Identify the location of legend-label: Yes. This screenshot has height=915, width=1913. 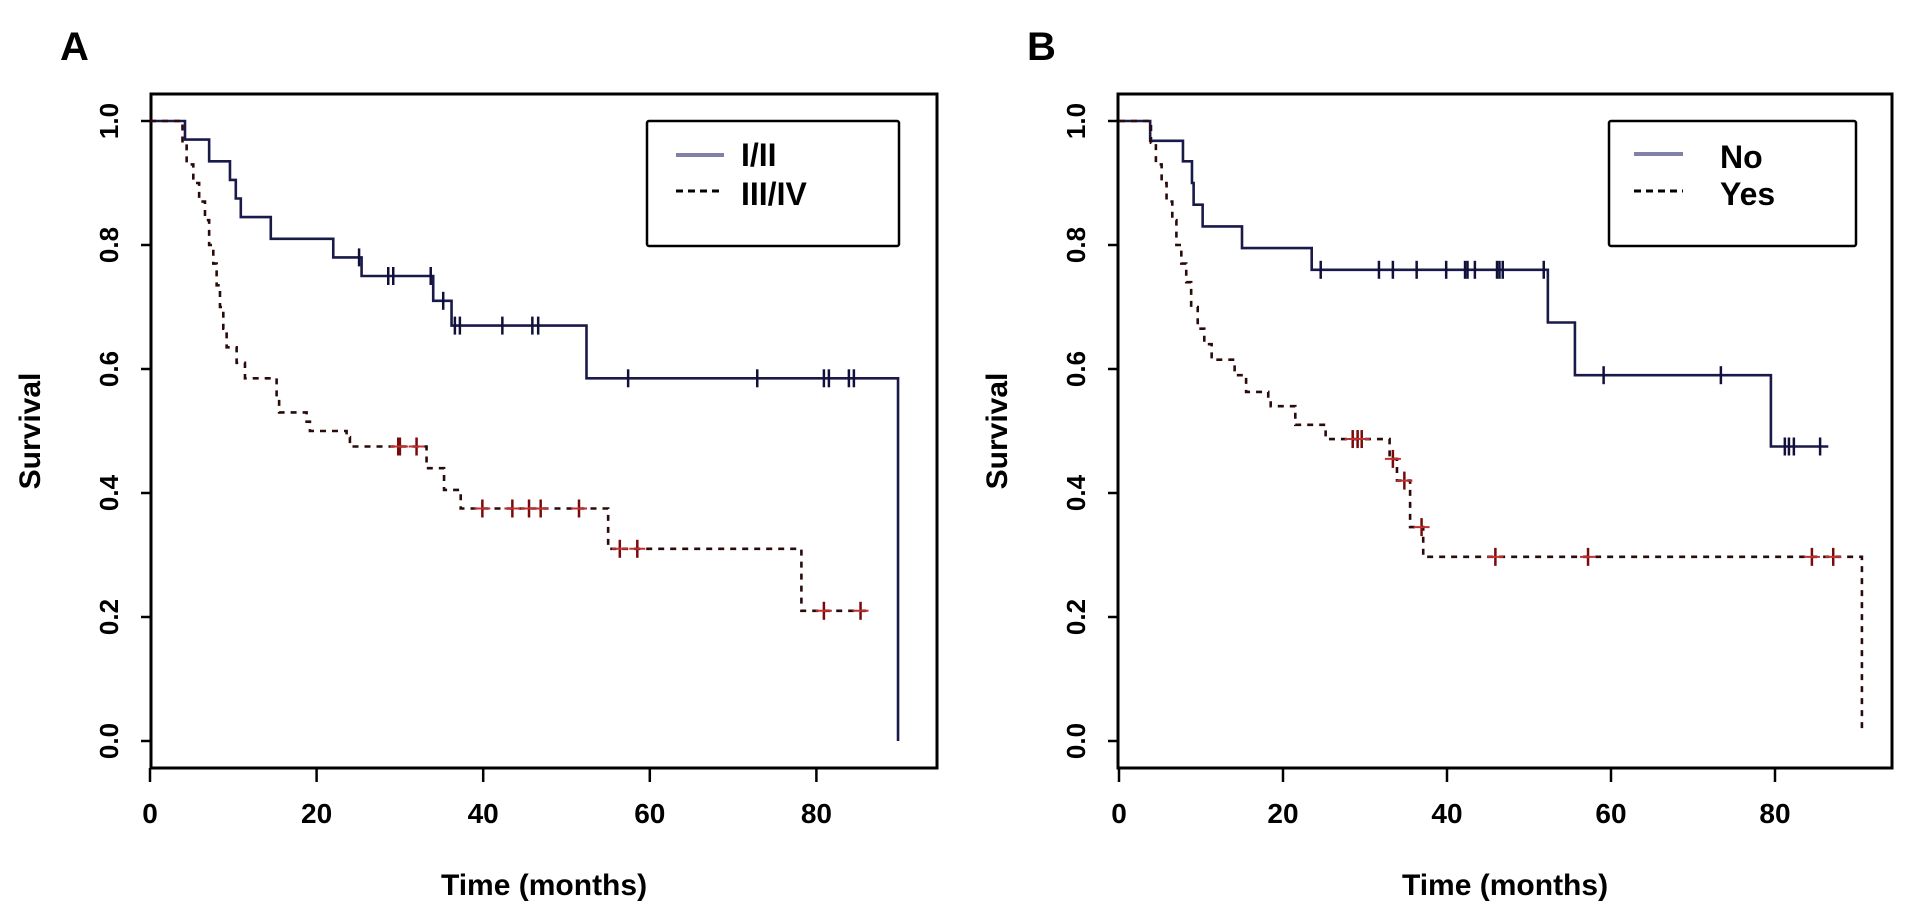
(1747, 194).